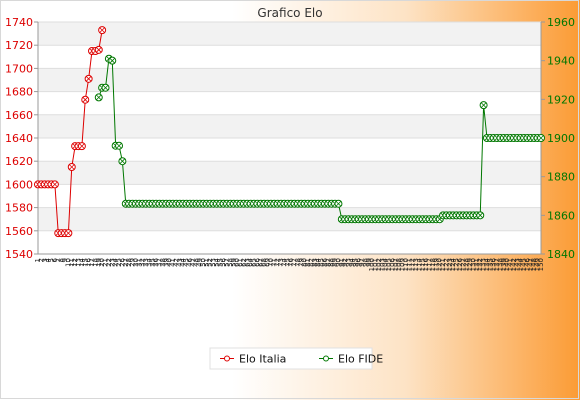  What do you see at coordinates (332, 262) in the screenshot?
I see `x-tick-label: 88` at bounding box center [332, 262].